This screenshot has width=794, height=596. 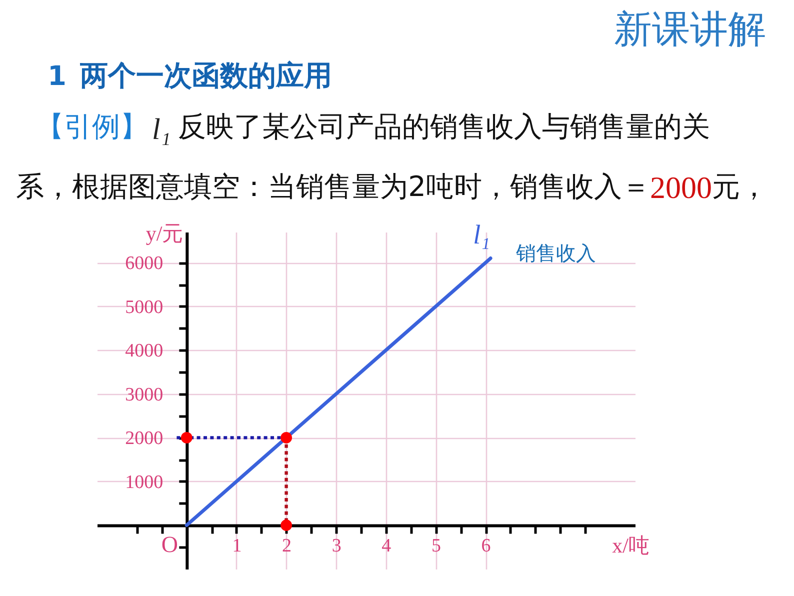 I want to click on series-label: l₁, so click(x=481, y=234).